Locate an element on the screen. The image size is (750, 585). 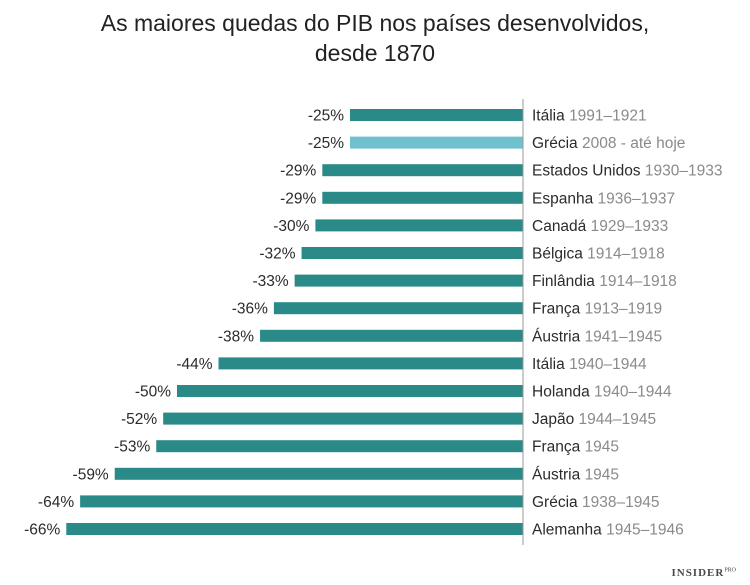
category-label-15: Alemanha 1945–1946 is located at coordinates (608, 530).